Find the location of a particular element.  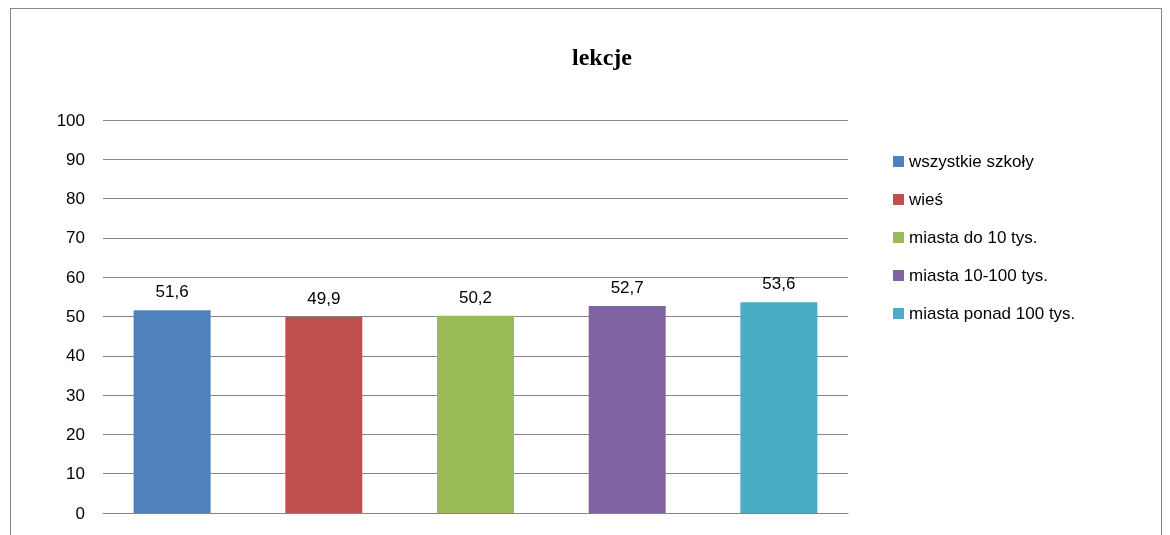

data-label: 52,7 is located at coordinates (627, 287).